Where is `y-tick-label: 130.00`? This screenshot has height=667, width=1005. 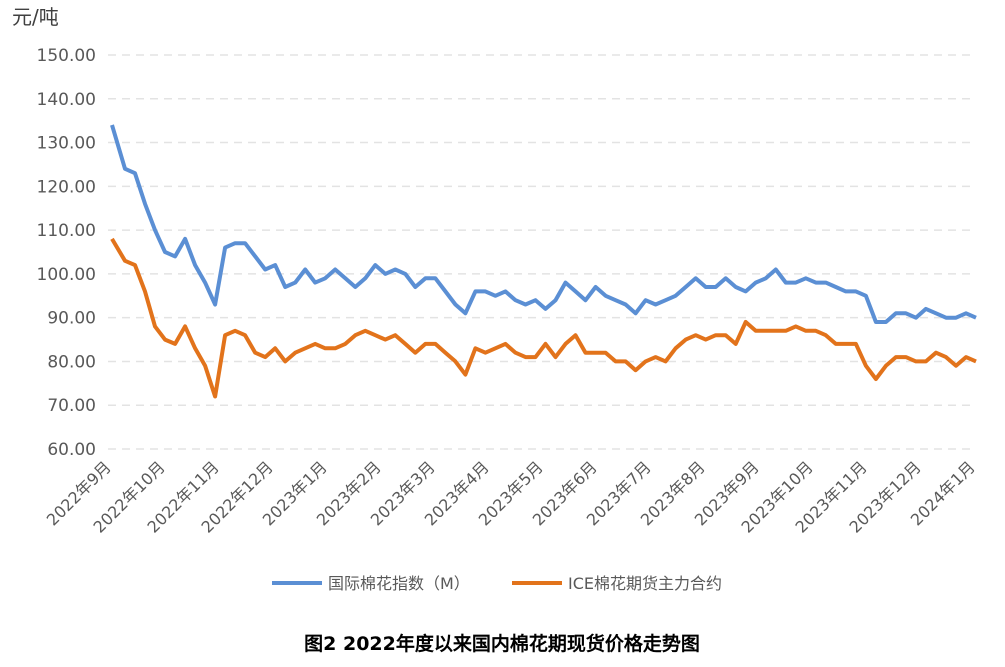 y-tick-label: 130.00 is located at coordinates (66, 144).